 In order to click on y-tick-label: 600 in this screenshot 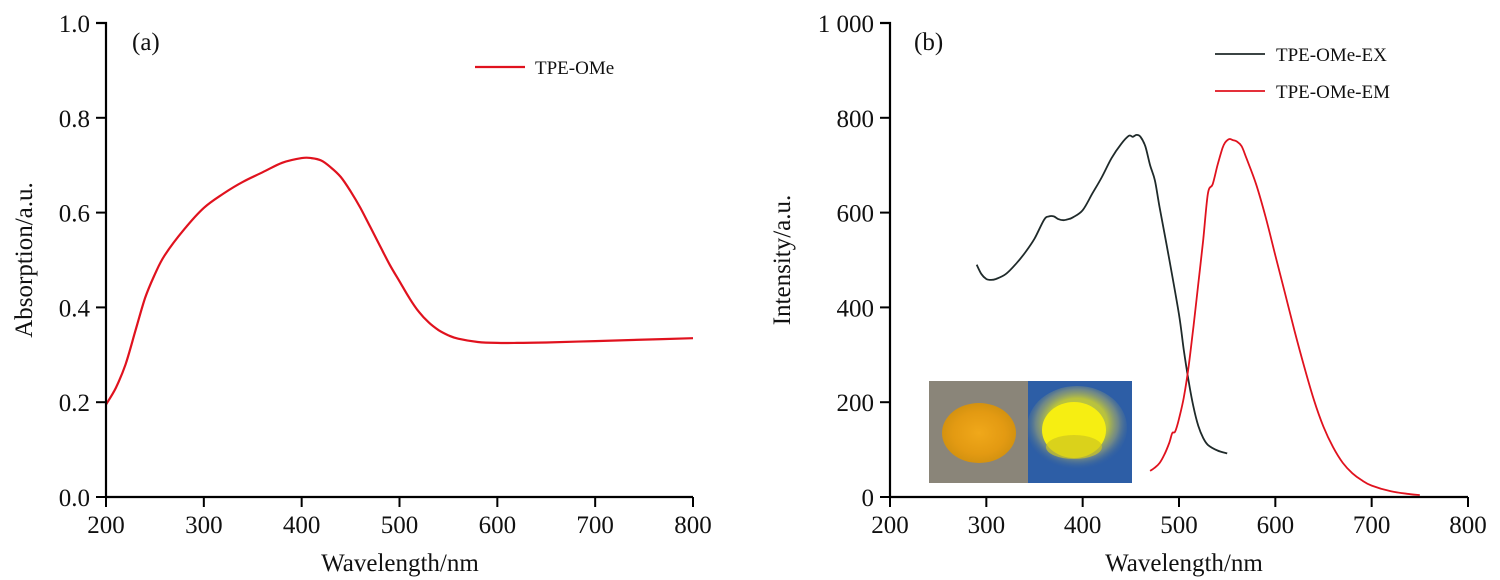, I will do `click(856, 214)`.